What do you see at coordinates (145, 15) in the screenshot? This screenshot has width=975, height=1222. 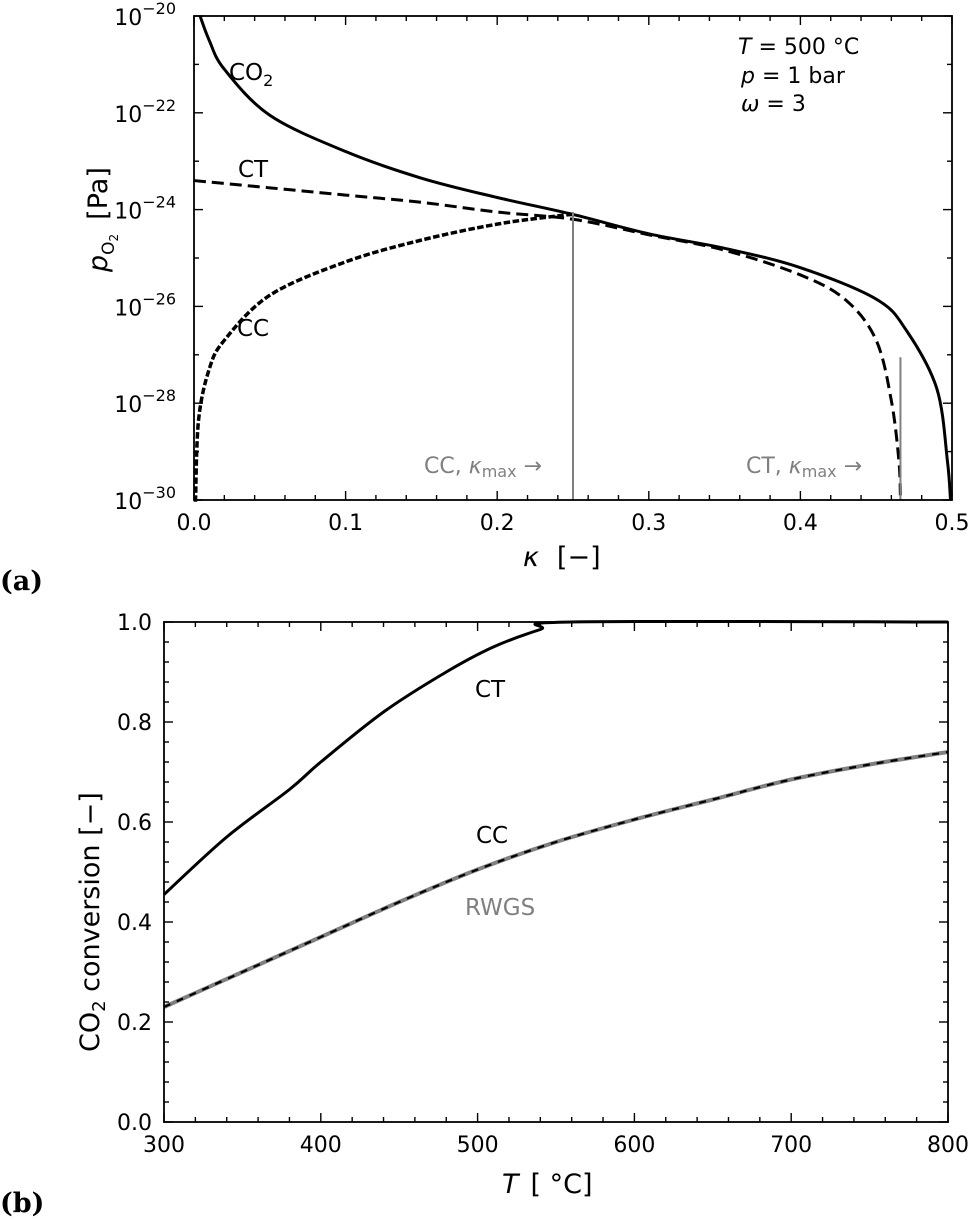 I see `y-tick-label: 10−20` at bounding box center [145, 15].